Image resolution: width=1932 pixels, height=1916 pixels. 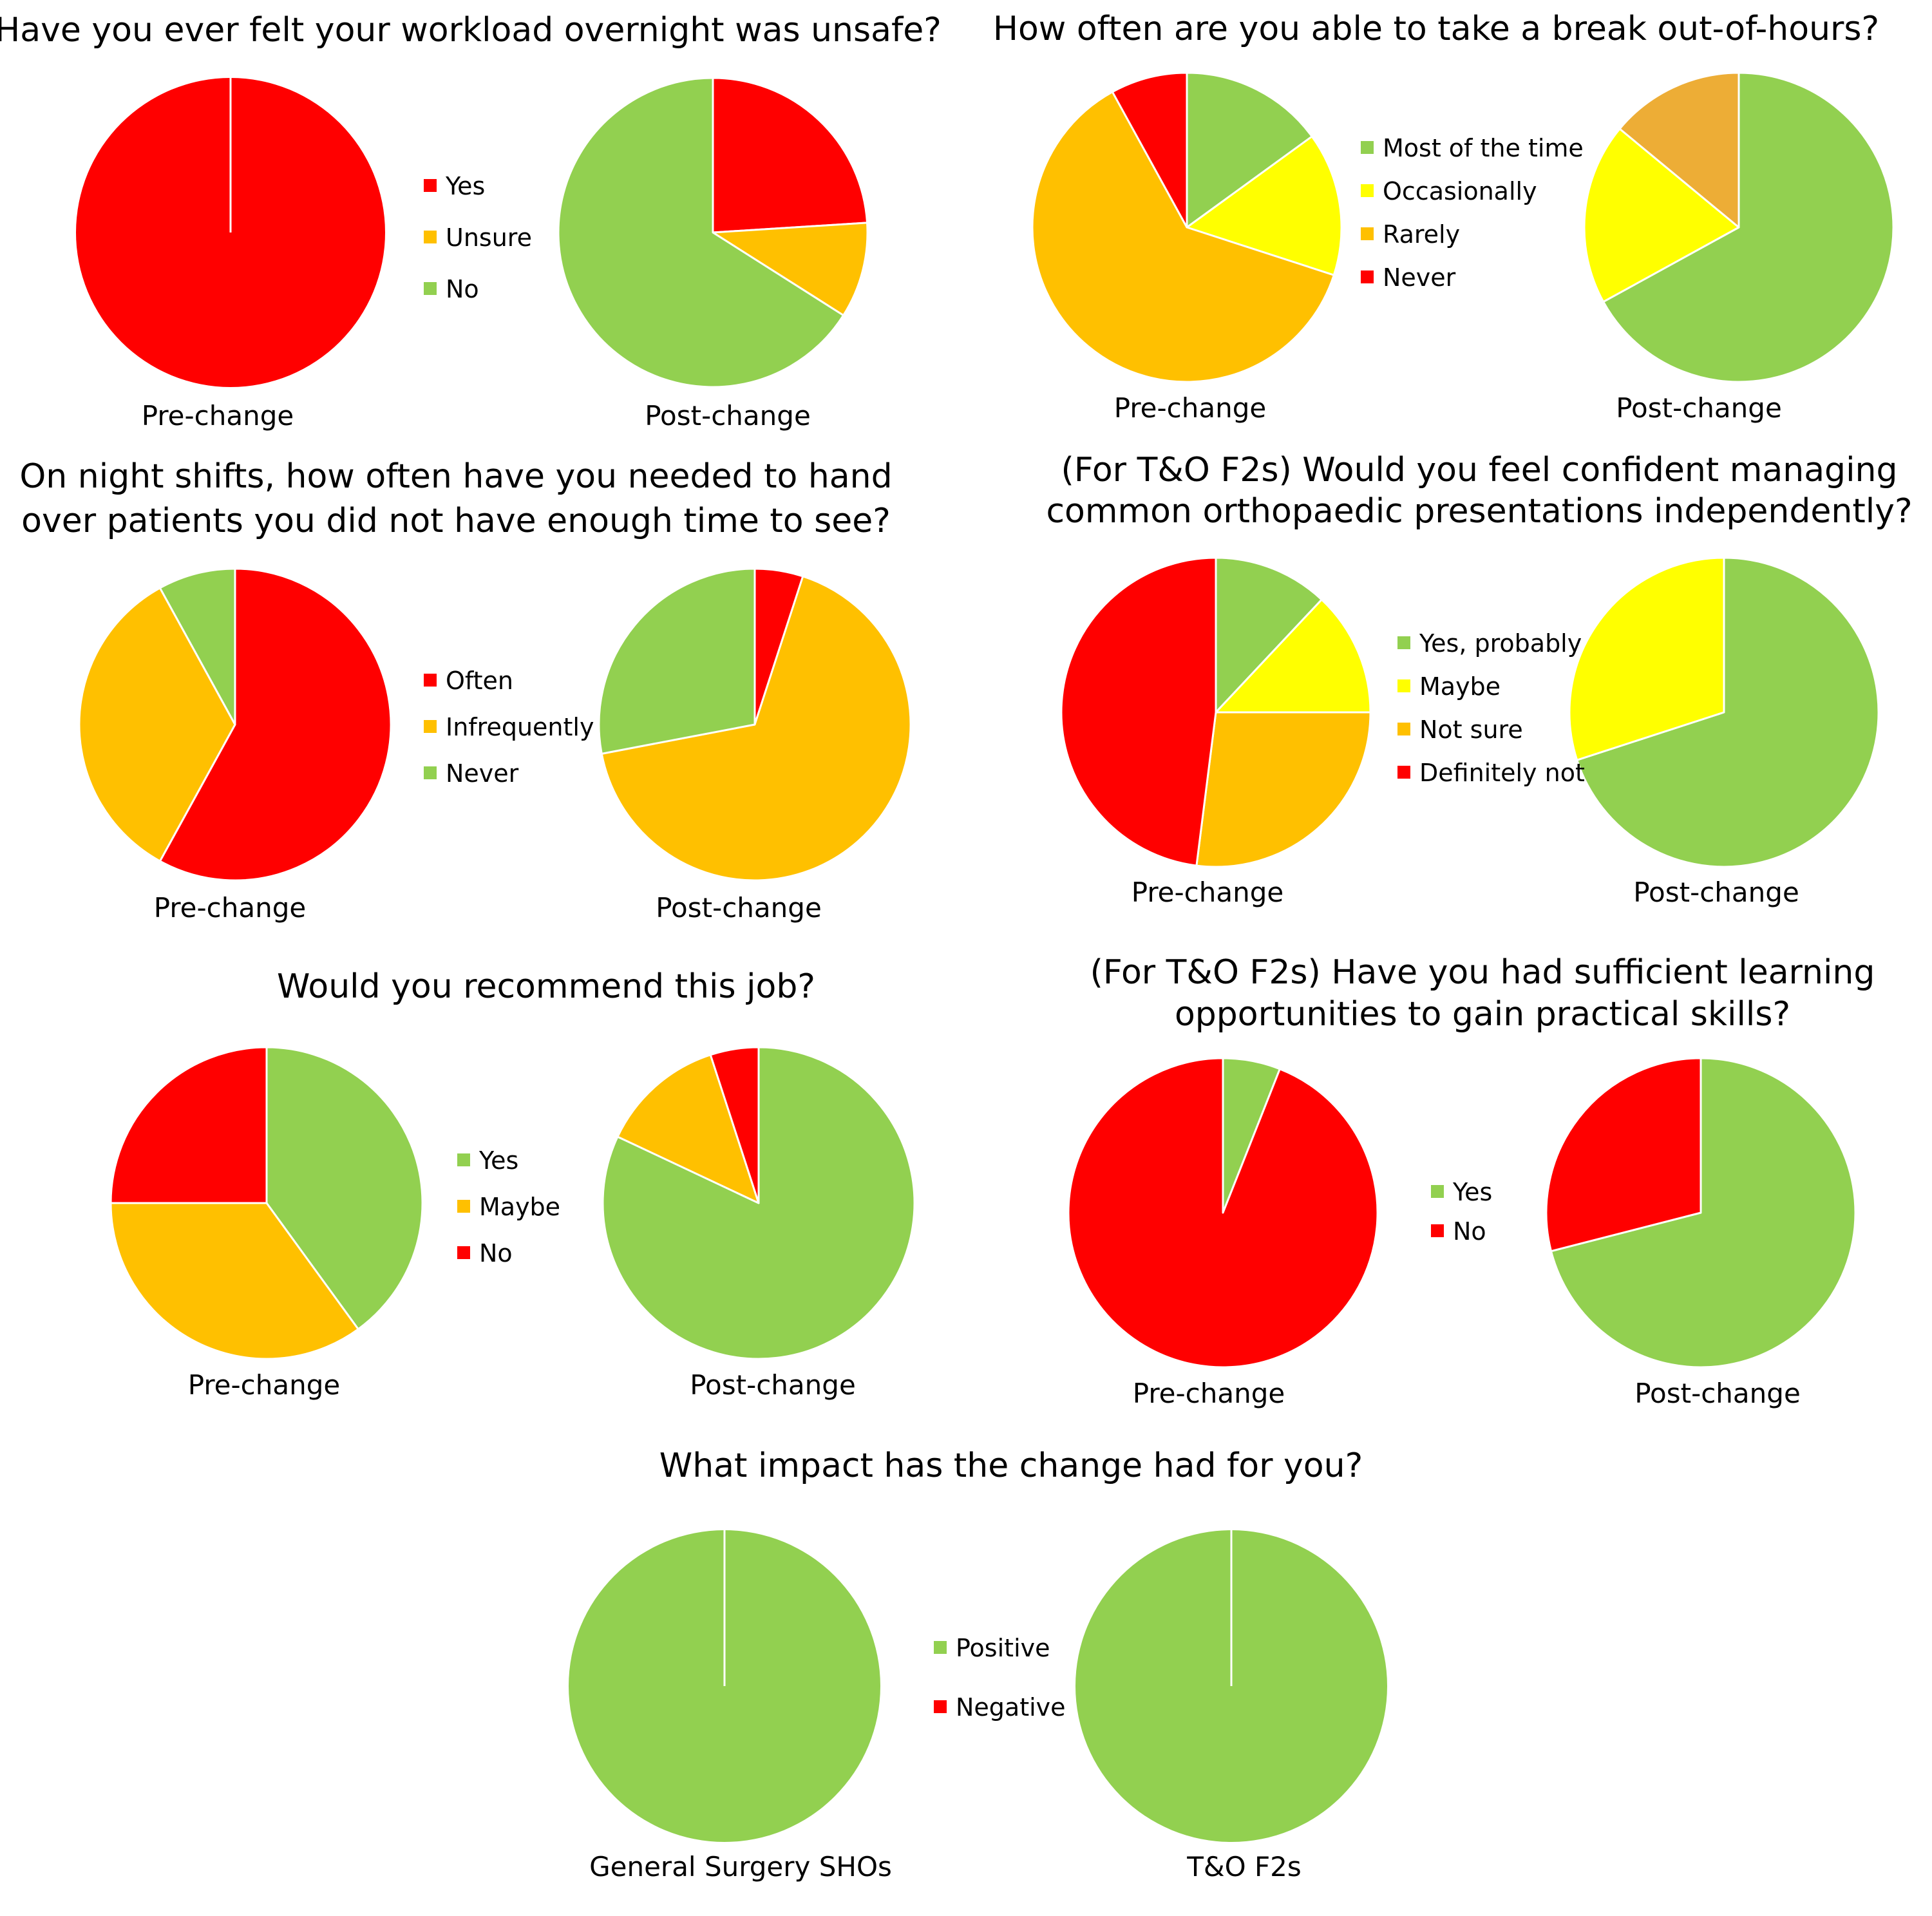 I want to click on slice-definitely-not, so click(x=1138, y=711).